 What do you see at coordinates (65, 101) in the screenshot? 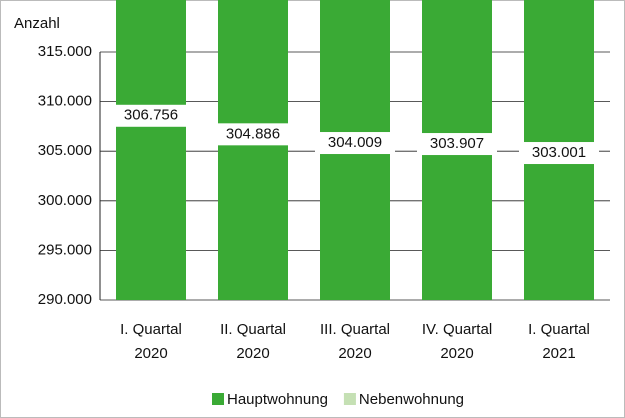
I see `y-tick-label: 310.000` at bounding box center [65, 101].